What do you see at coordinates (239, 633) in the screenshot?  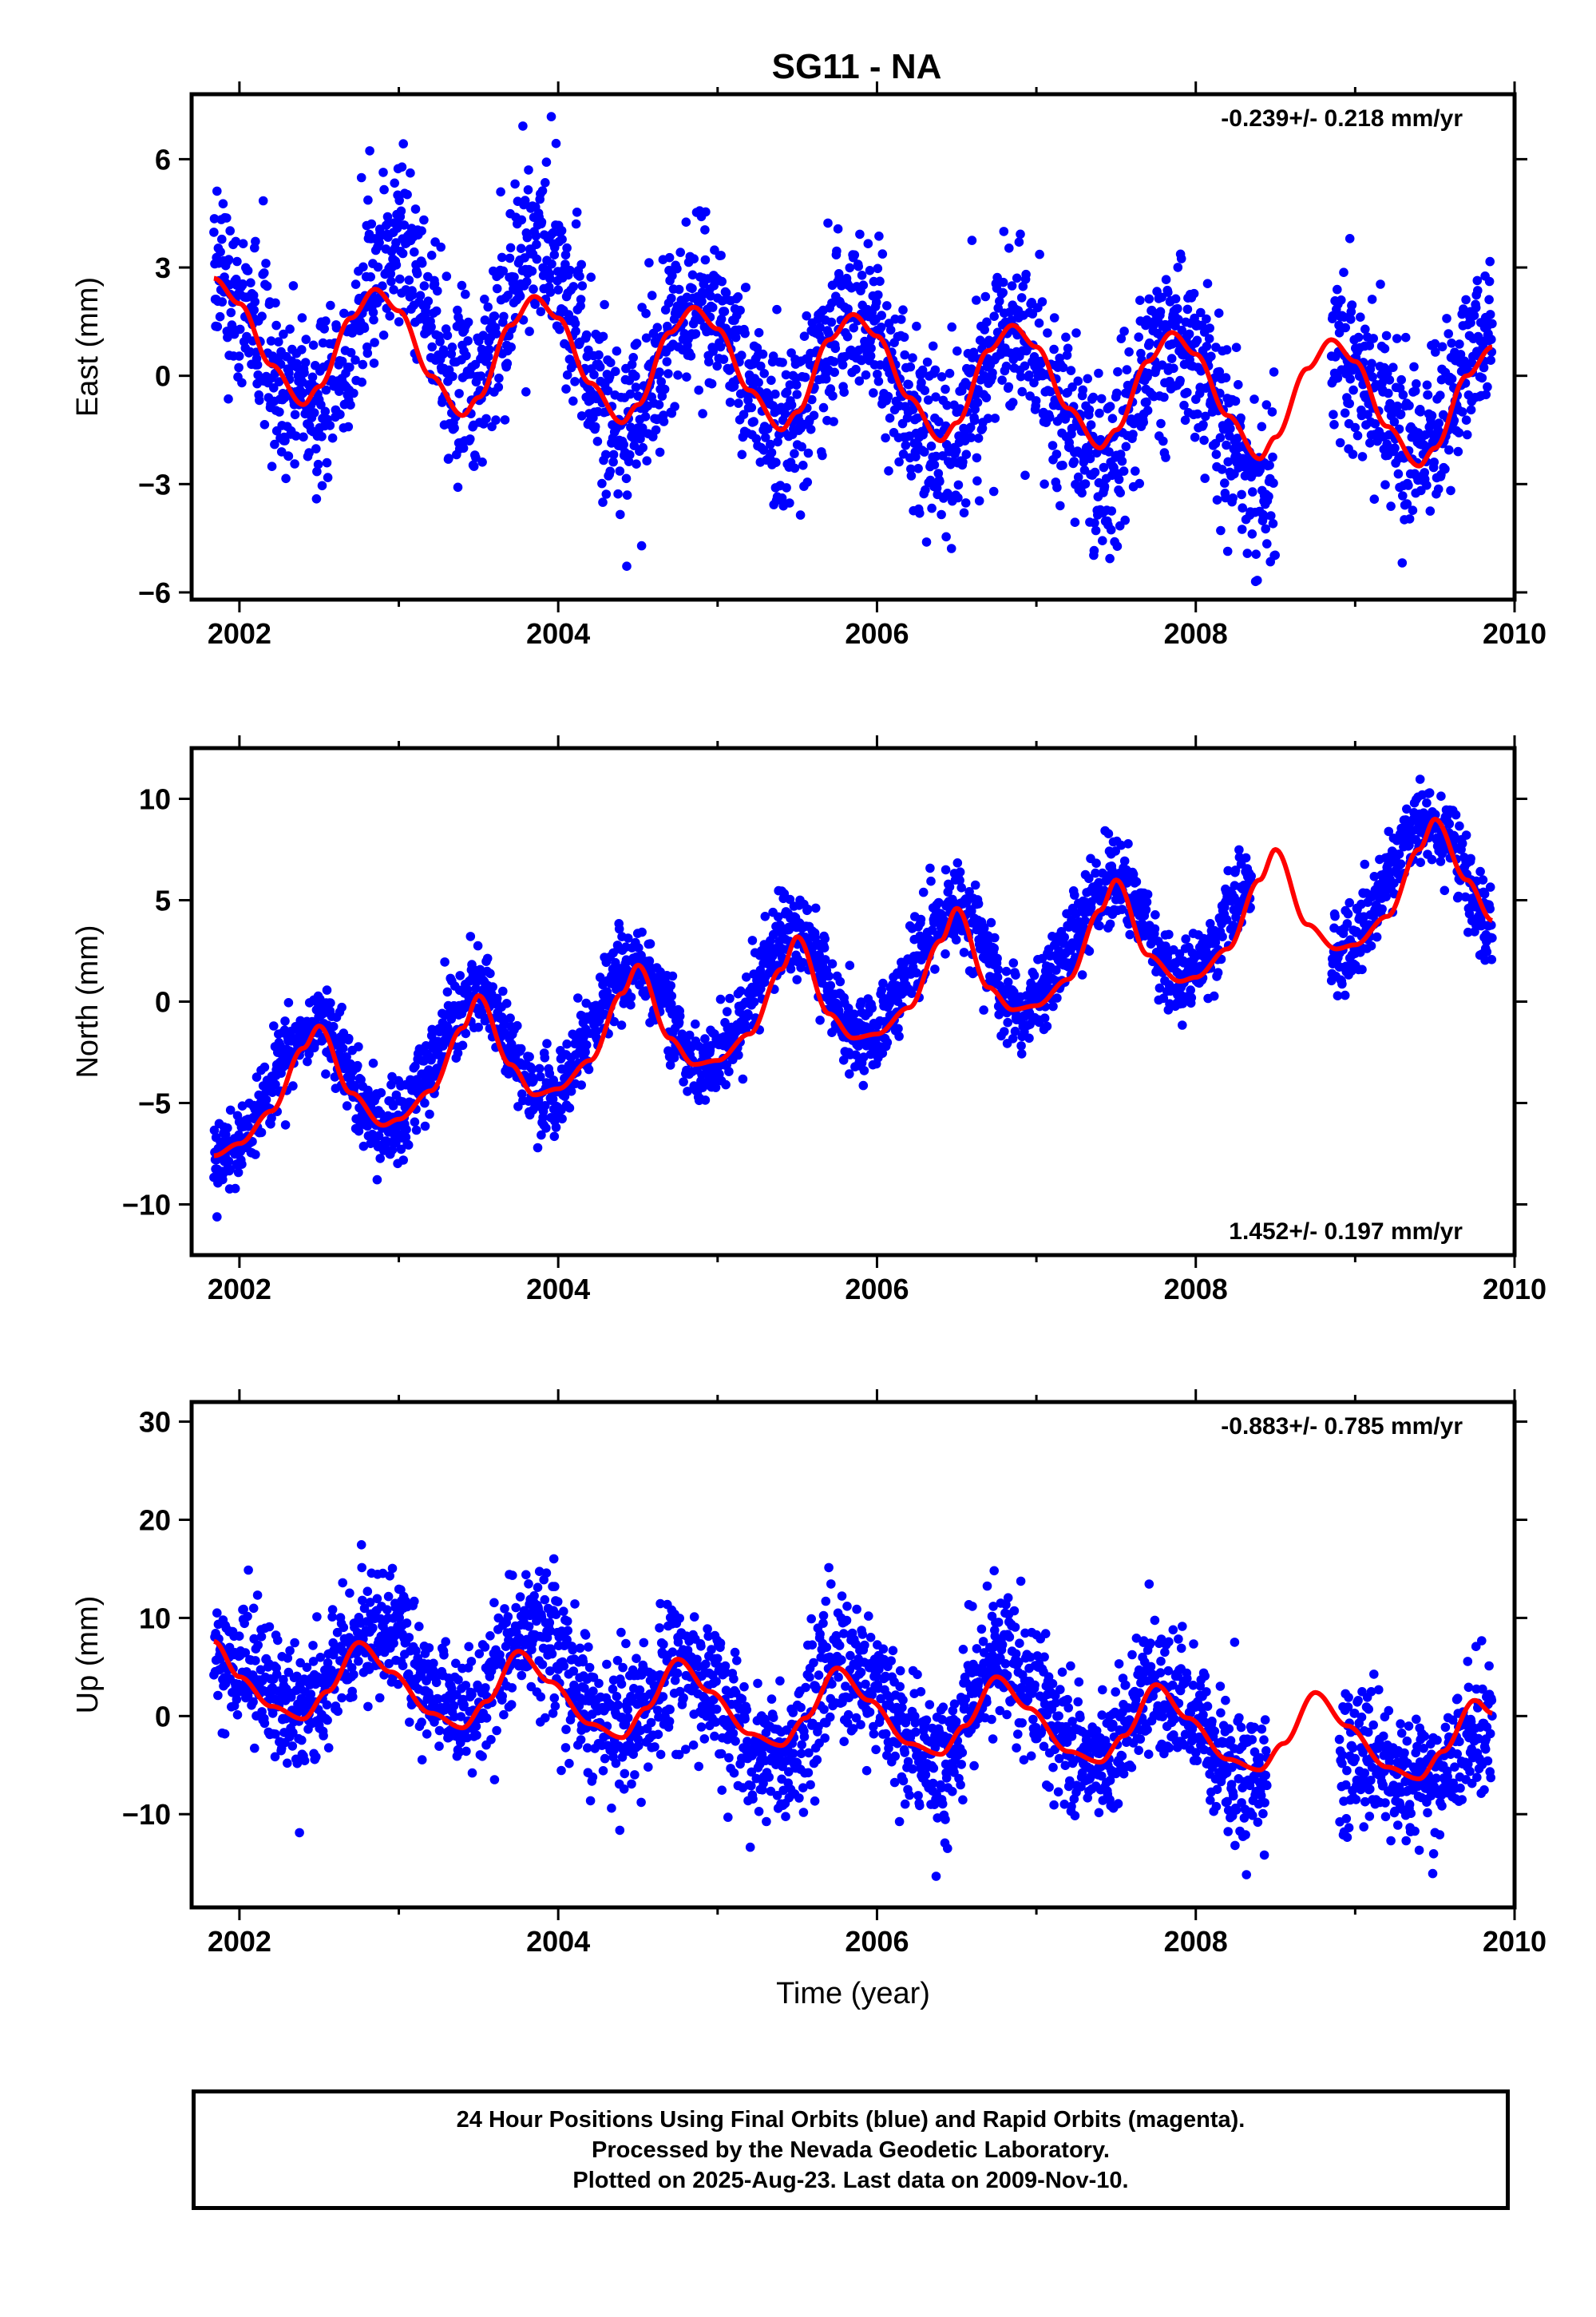 I see `x-tick-label: 2002` at bounding box center [239, 633].